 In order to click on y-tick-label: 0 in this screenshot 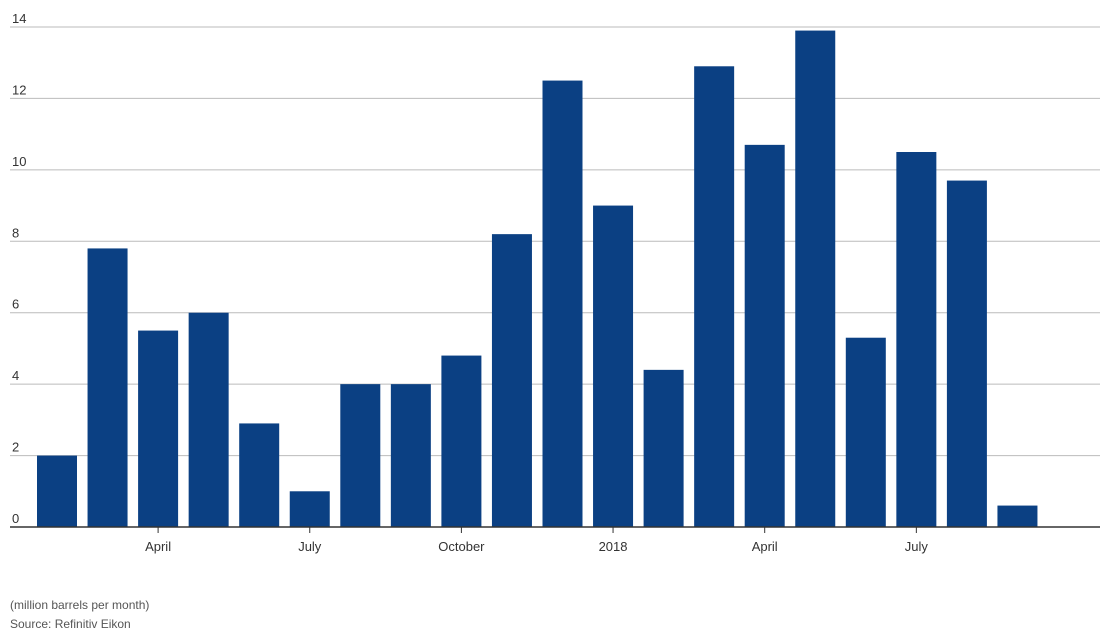, I will do `click(15, 518)`.